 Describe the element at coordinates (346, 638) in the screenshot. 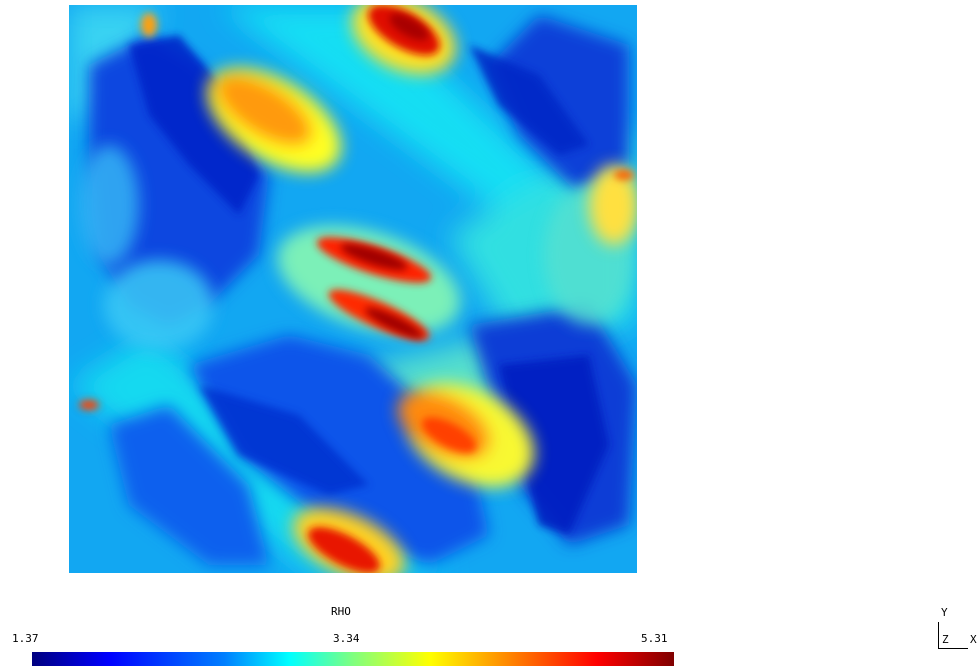

I see `colorbar-mid-label: 3.34` at that location.